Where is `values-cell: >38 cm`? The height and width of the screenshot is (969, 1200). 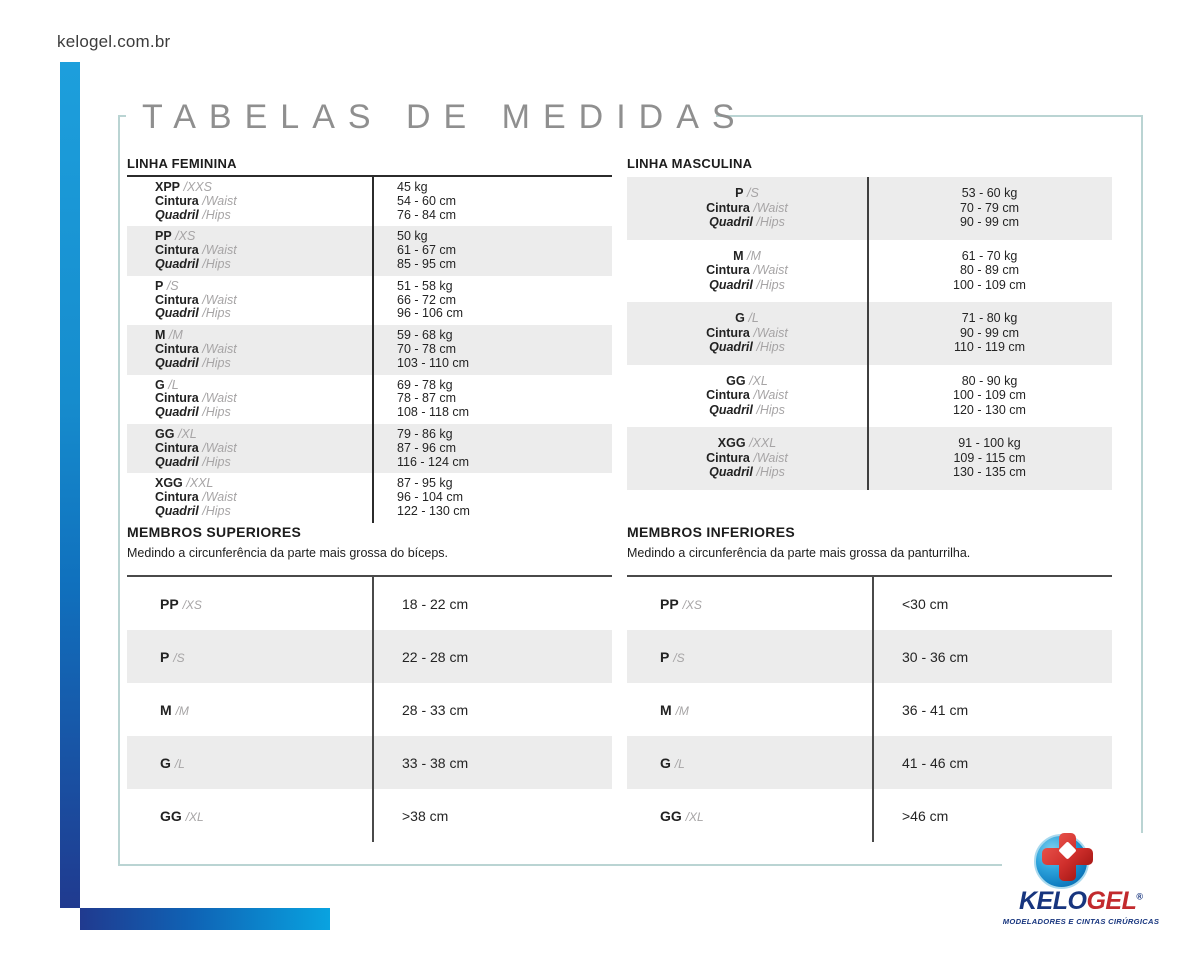 values-cell: >38 cm is located at coordinates (492, 816).